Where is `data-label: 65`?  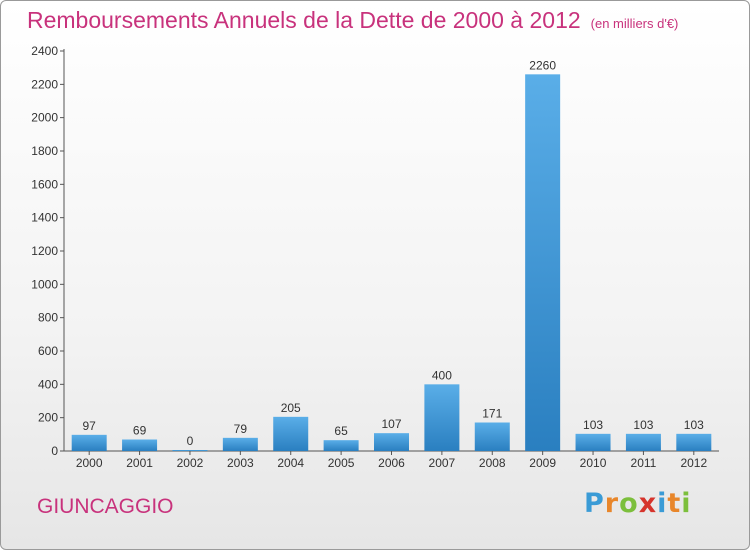
data-label: 65 is located at coordinates (341, 431).